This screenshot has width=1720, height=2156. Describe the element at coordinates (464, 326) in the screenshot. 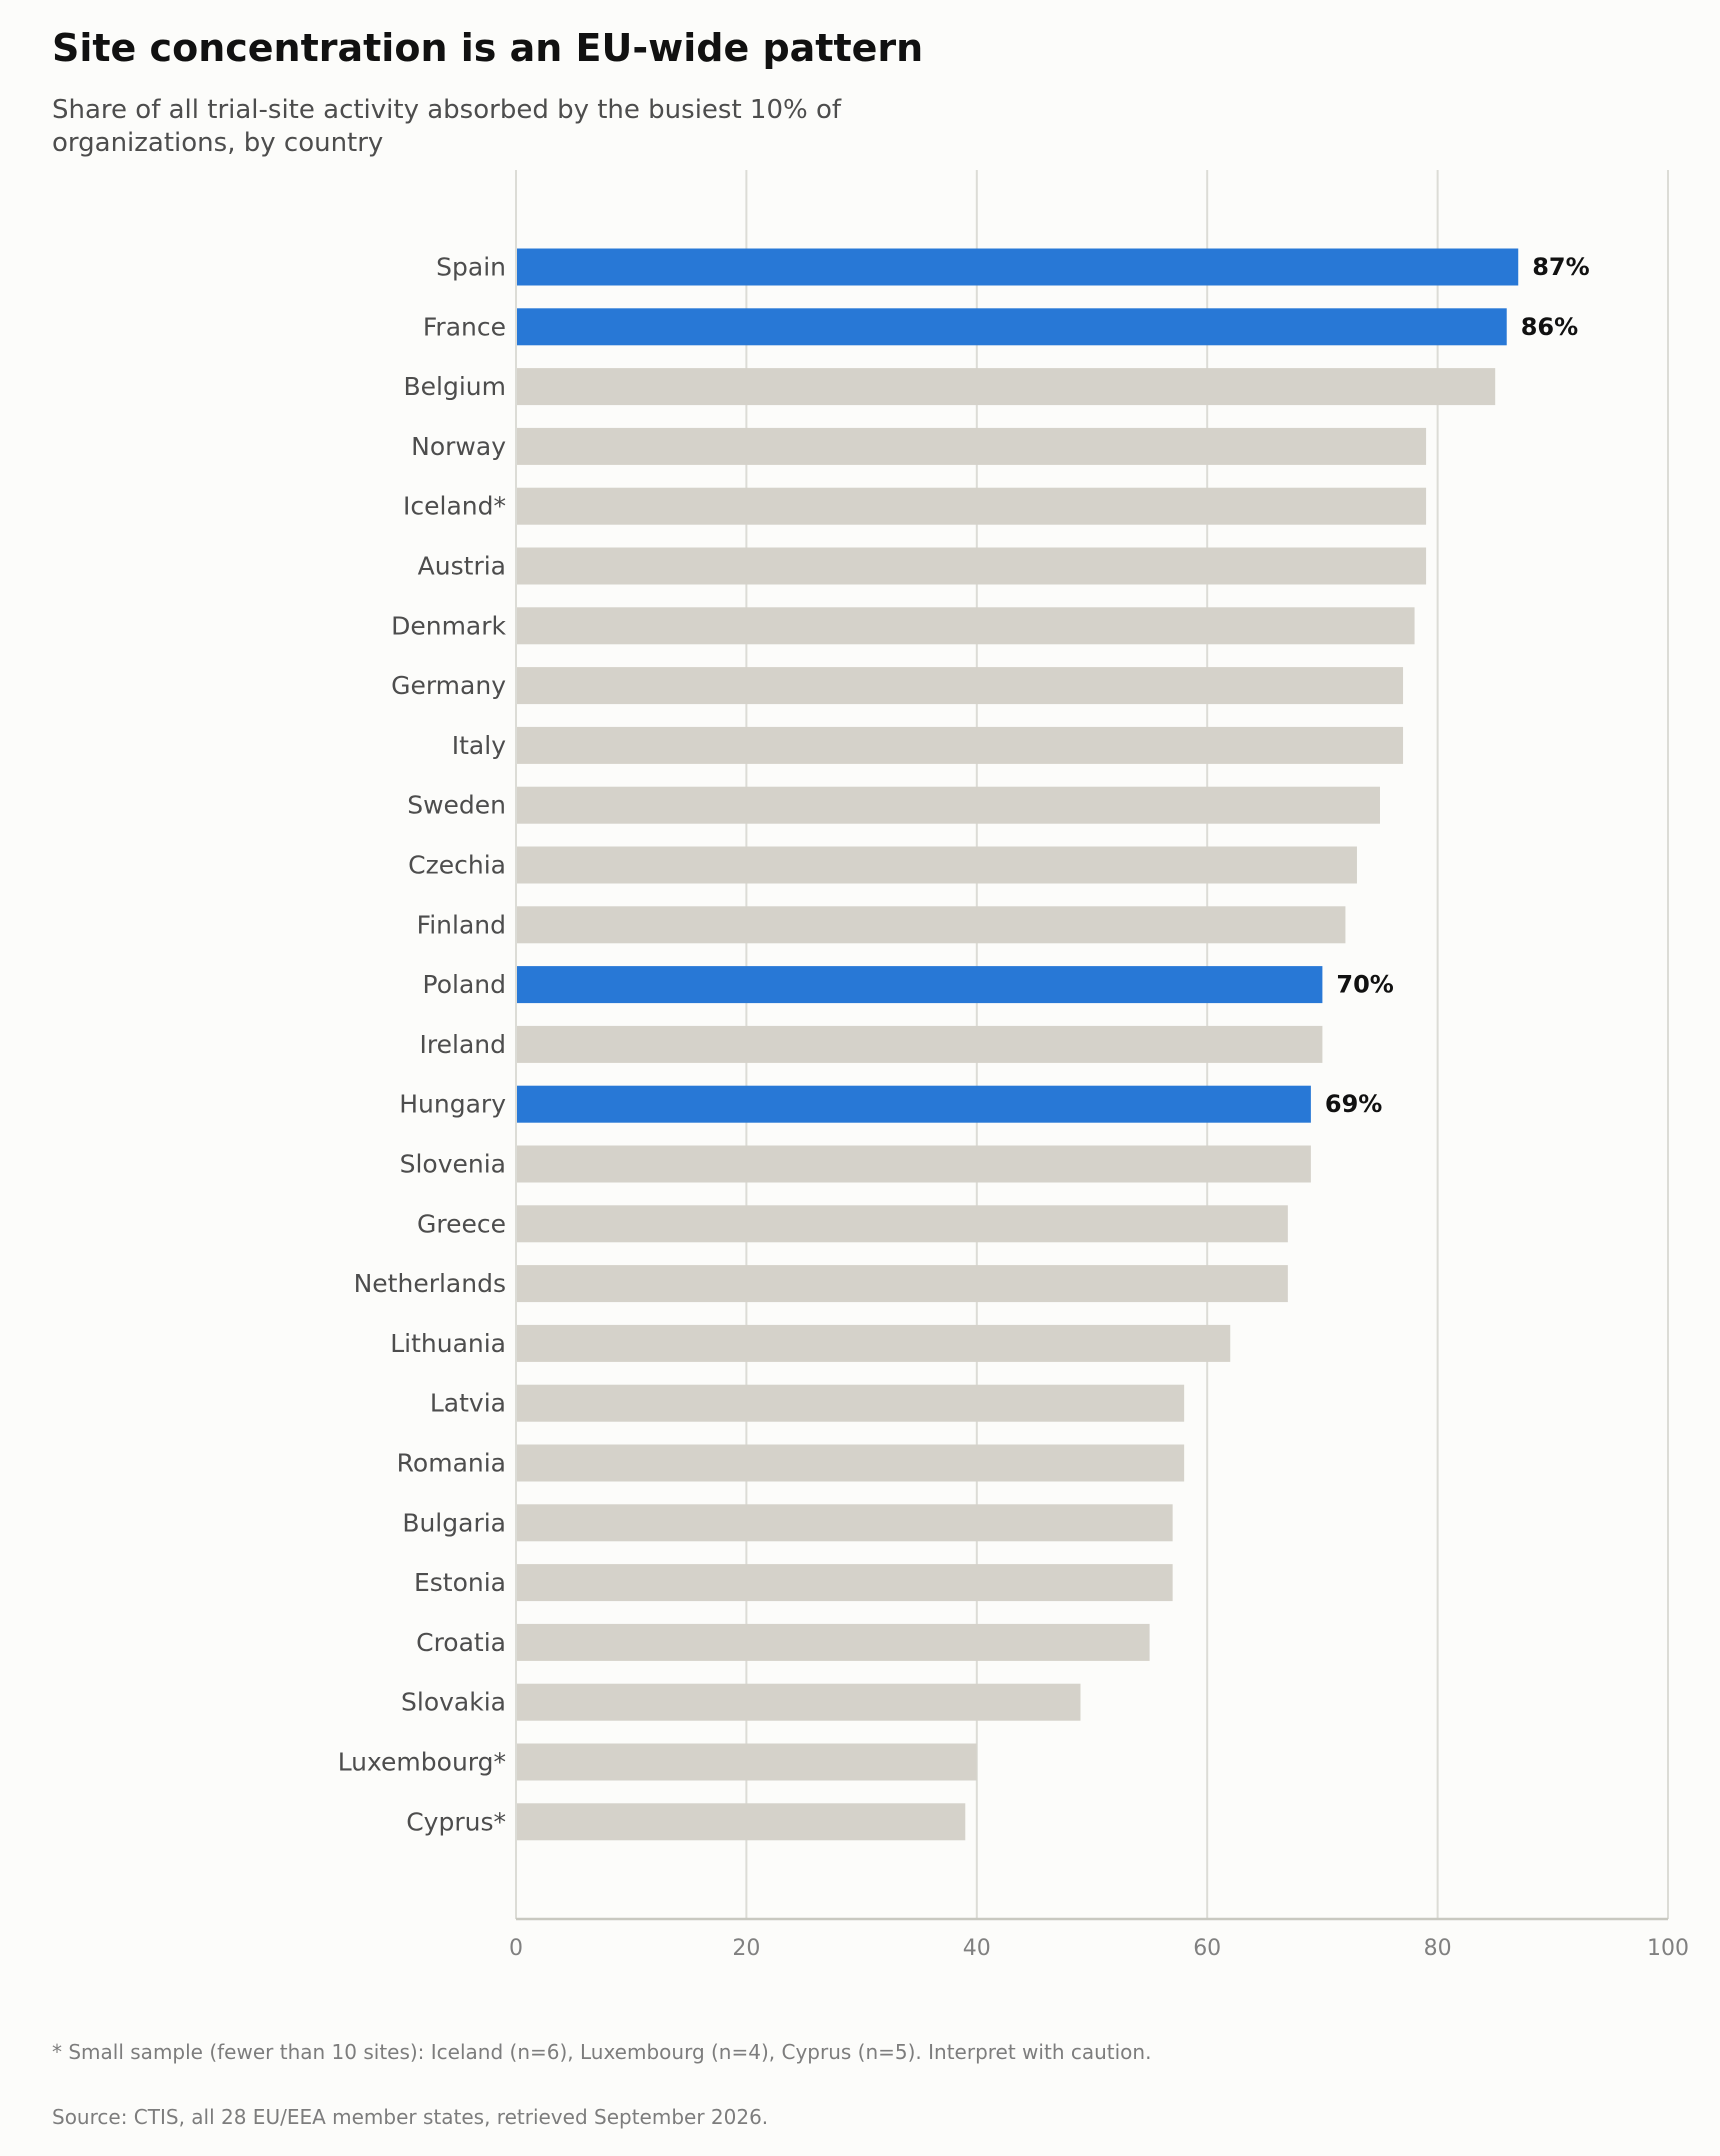

I see `category-label: France` at that location.